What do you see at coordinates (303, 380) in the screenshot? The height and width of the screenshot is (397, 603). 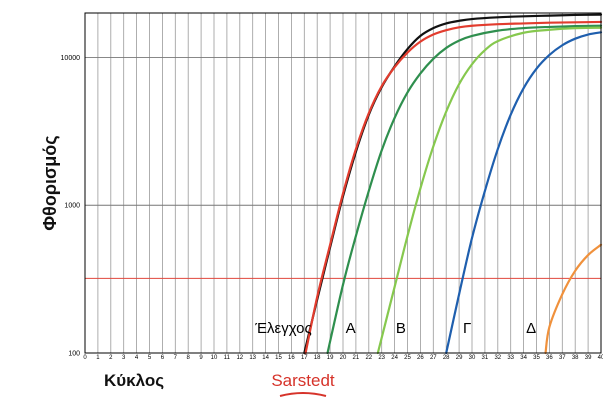 I see `brand-caption: Sarstedt` at bounding box center [303, 380].